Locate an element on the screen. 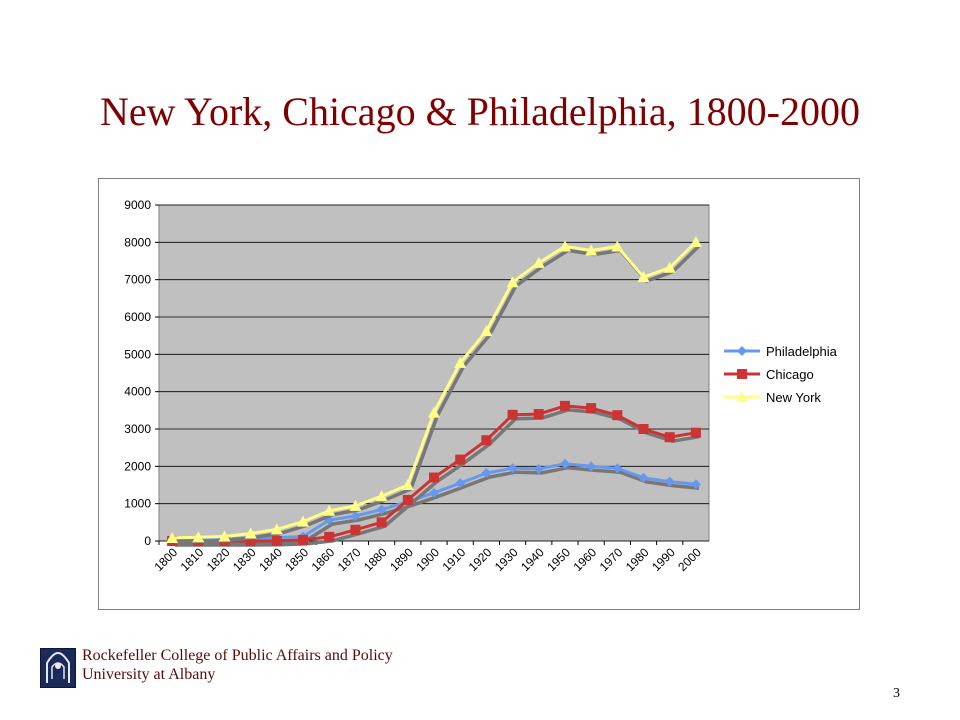 This screenshot has width=960, height=720. x-tick-label: 1870 is located at coordinates (349, 559).